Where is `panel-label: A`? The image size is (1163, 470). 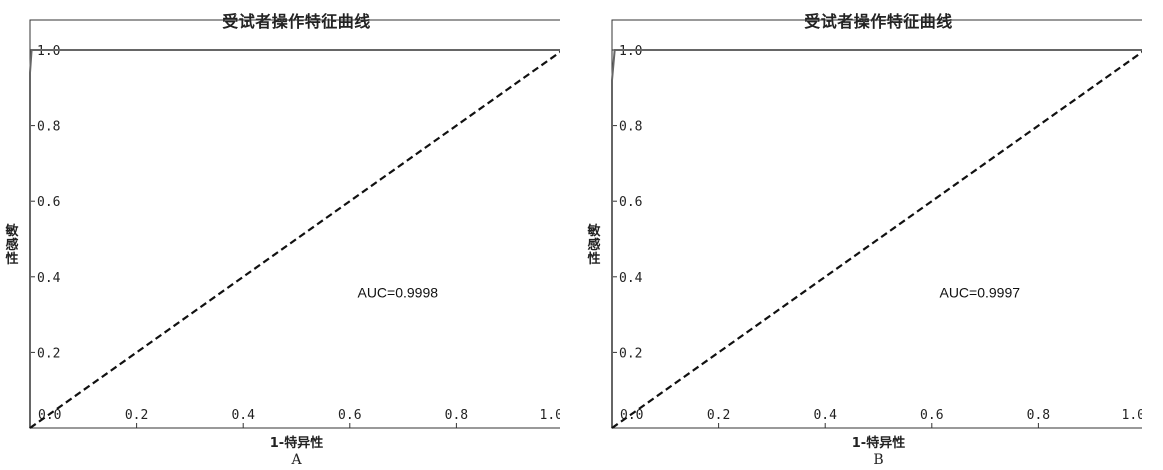 panel-label: A is located at coordinates (296, 460).